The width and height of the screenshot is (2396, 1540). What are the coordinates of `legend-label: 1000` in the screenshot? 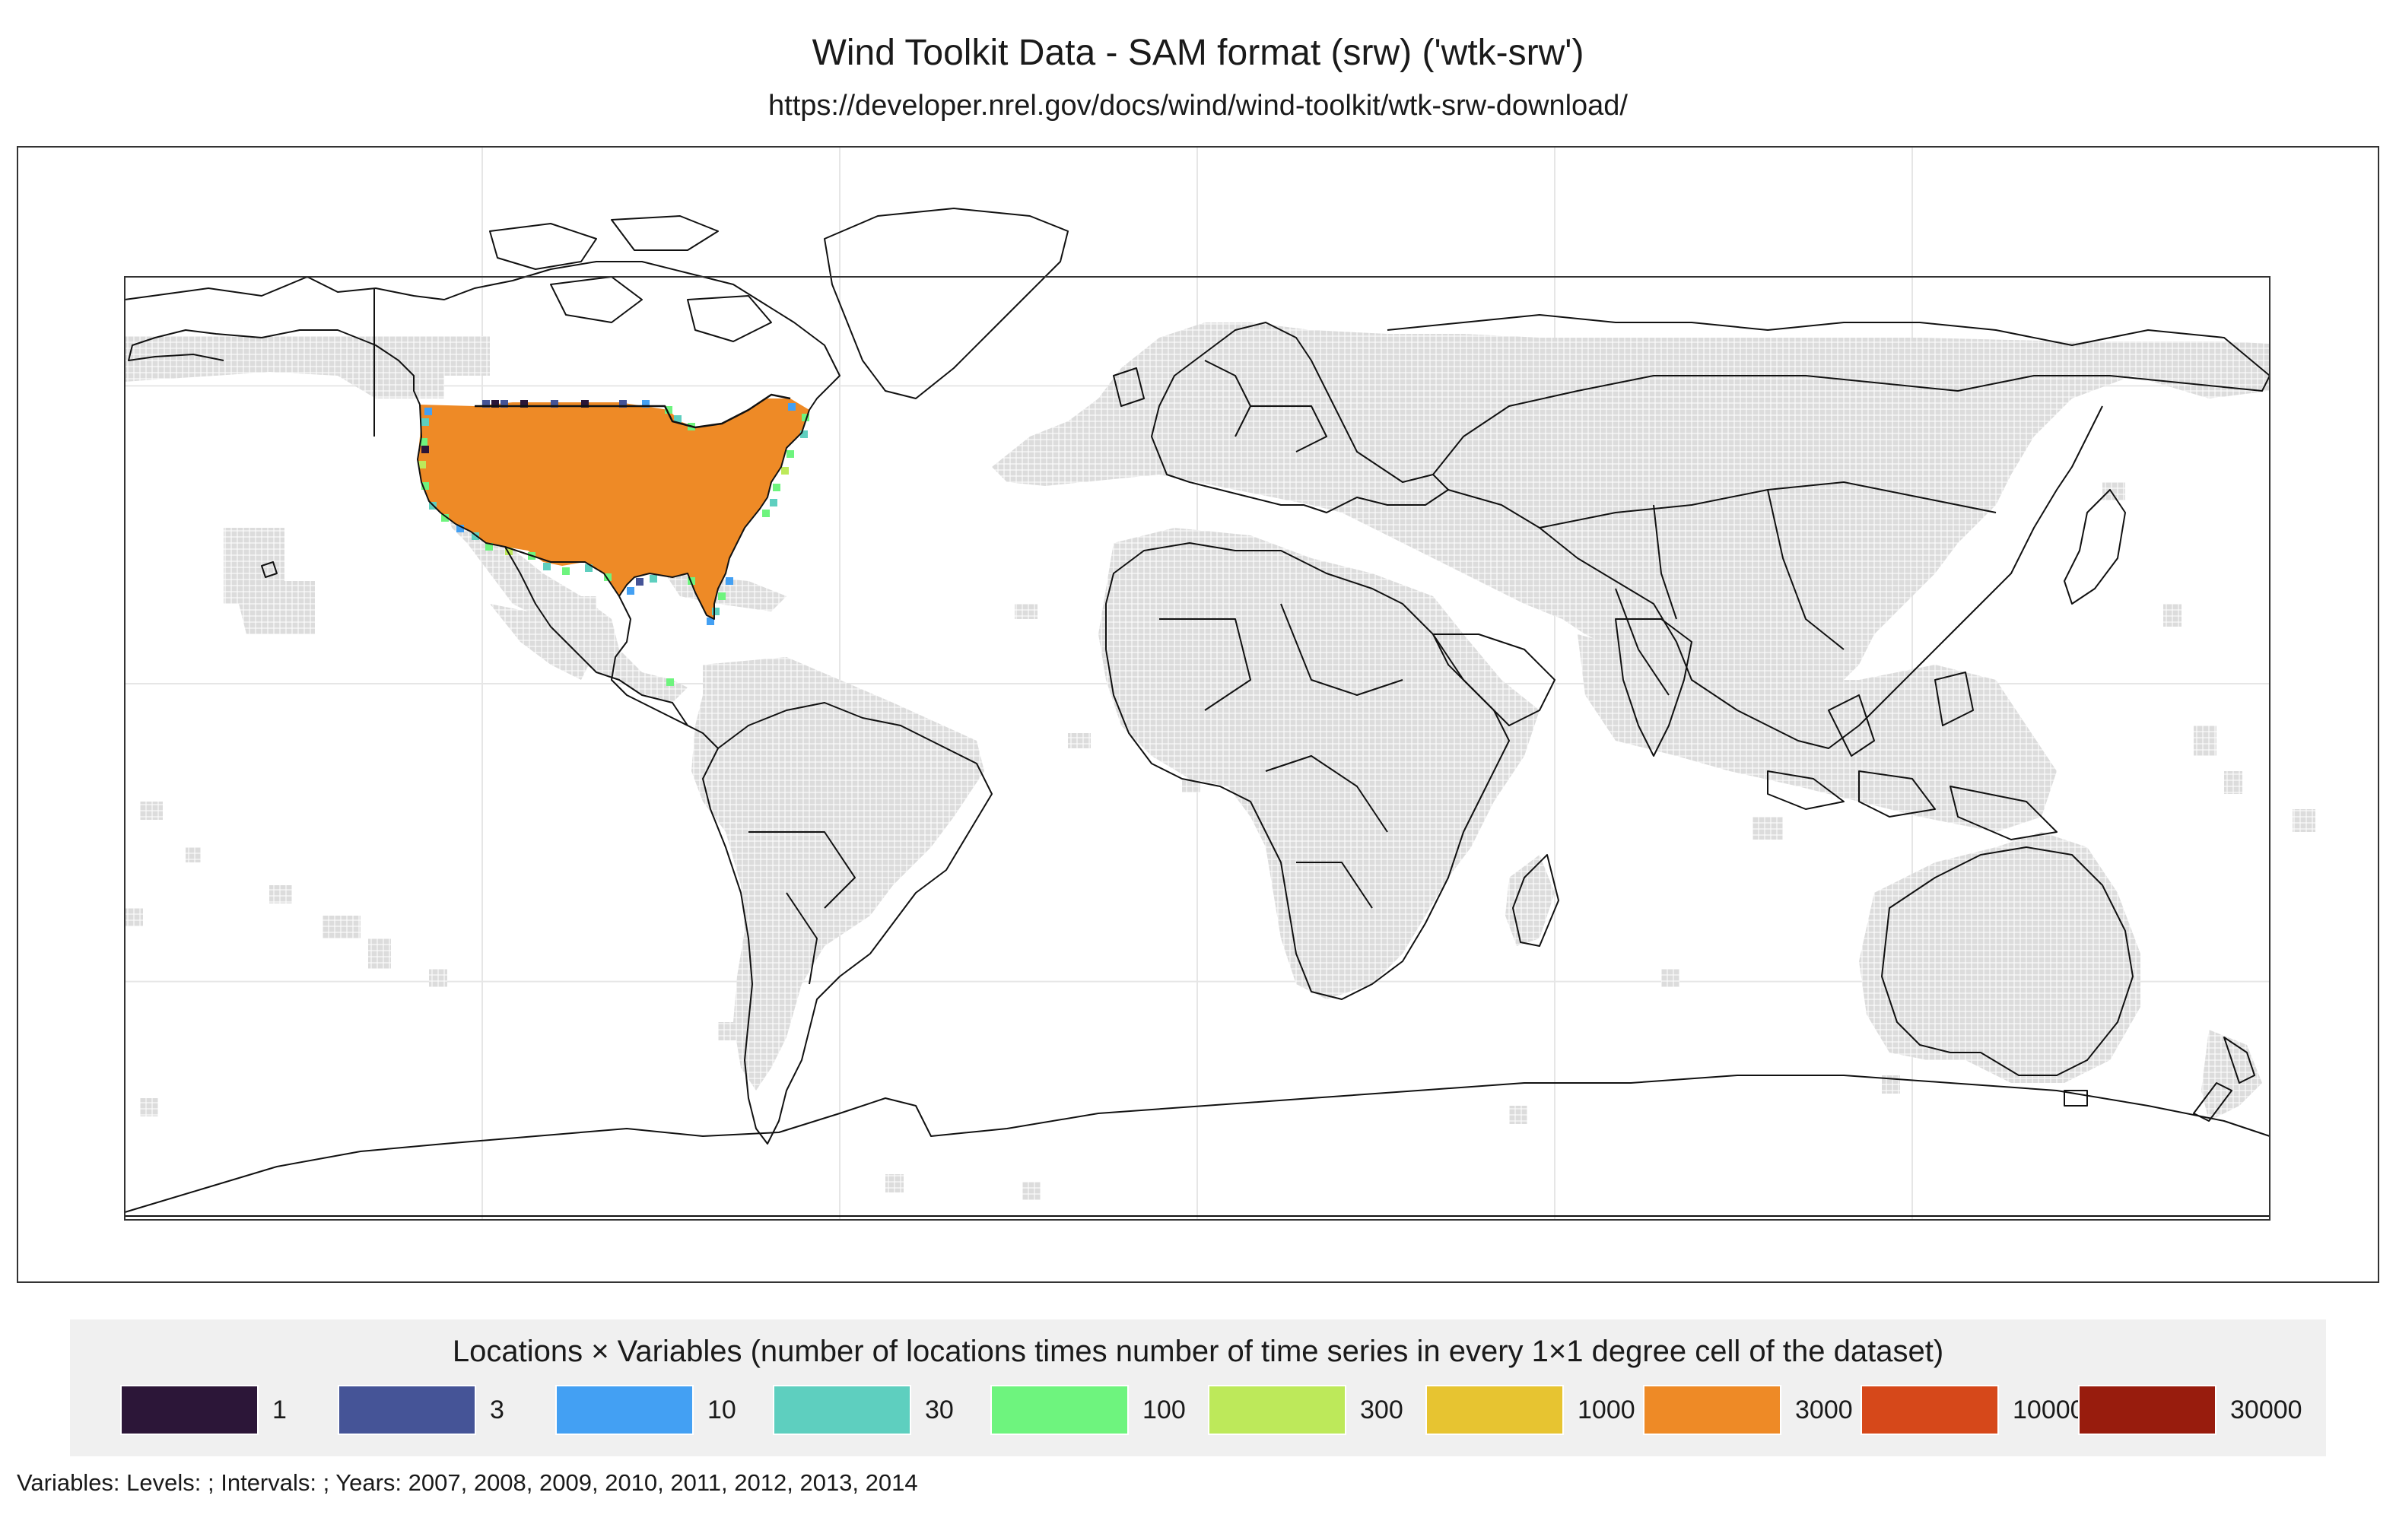 It's located at (1607, 1410).